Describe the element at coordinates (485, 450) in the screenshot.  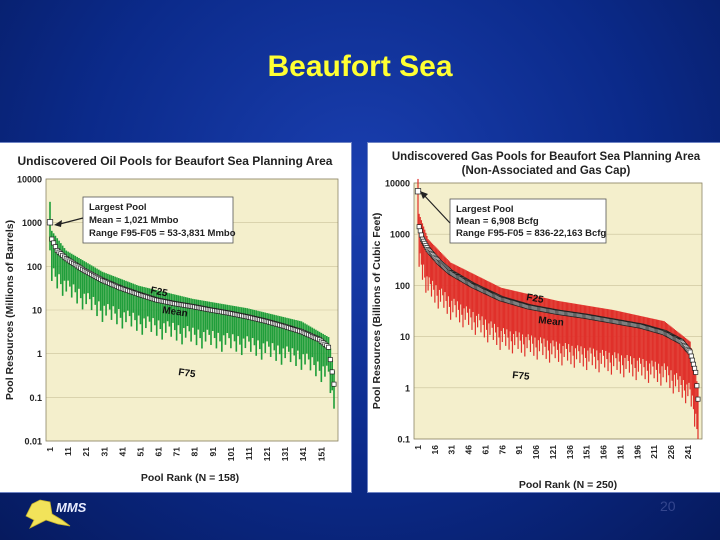
I see `gas-x-tick-label: 61` at that location.